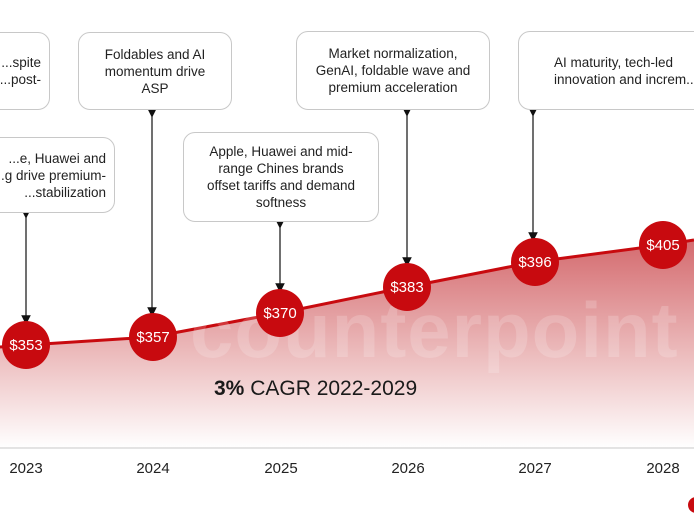 The image size is (694, 532). Describe the element at coordinates (25, 71) in the screenshot. I see `callout-2022: ...spite ...post-` at that location.